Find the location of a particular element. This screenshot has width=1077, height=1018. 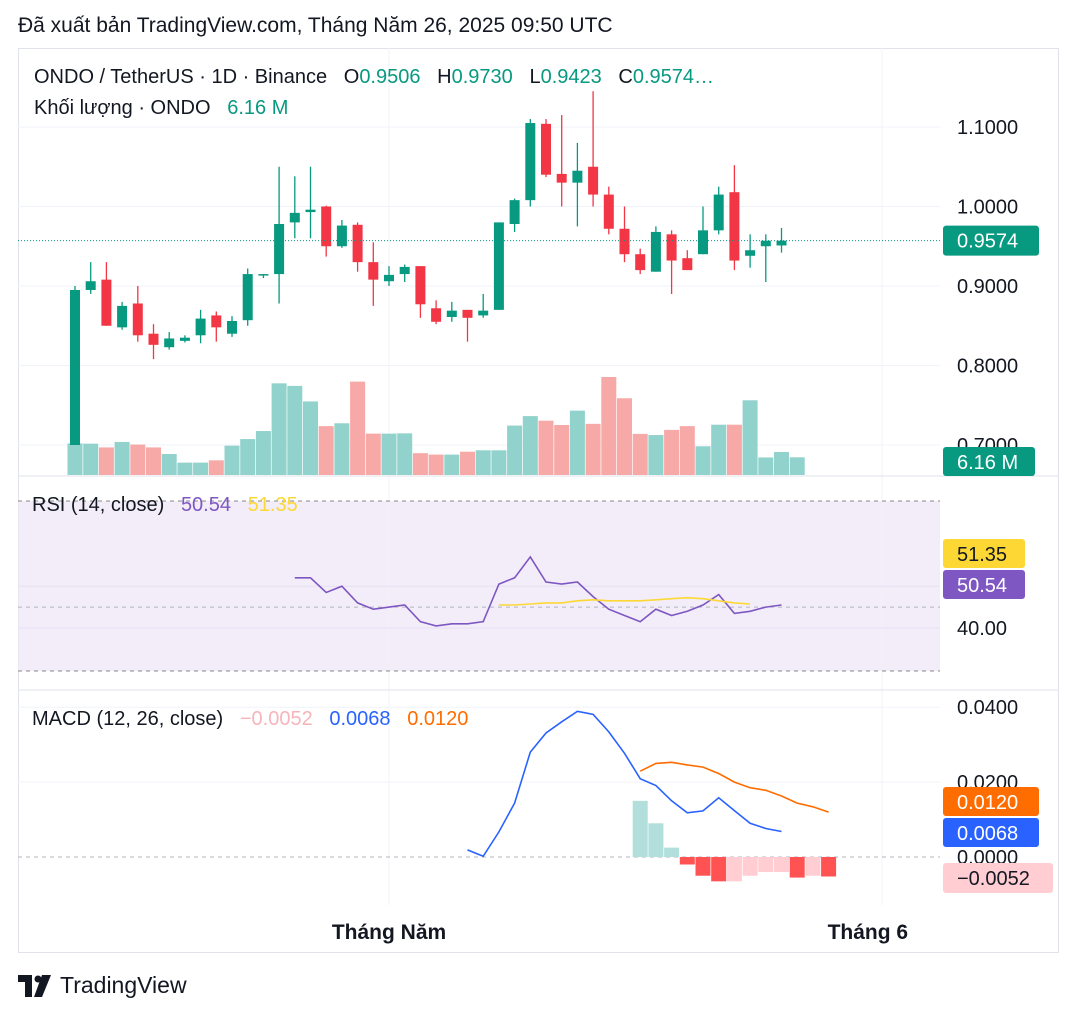

volume-legend: Khối lượng · ONDO 6.16 M is located at coordinates (161, 108).